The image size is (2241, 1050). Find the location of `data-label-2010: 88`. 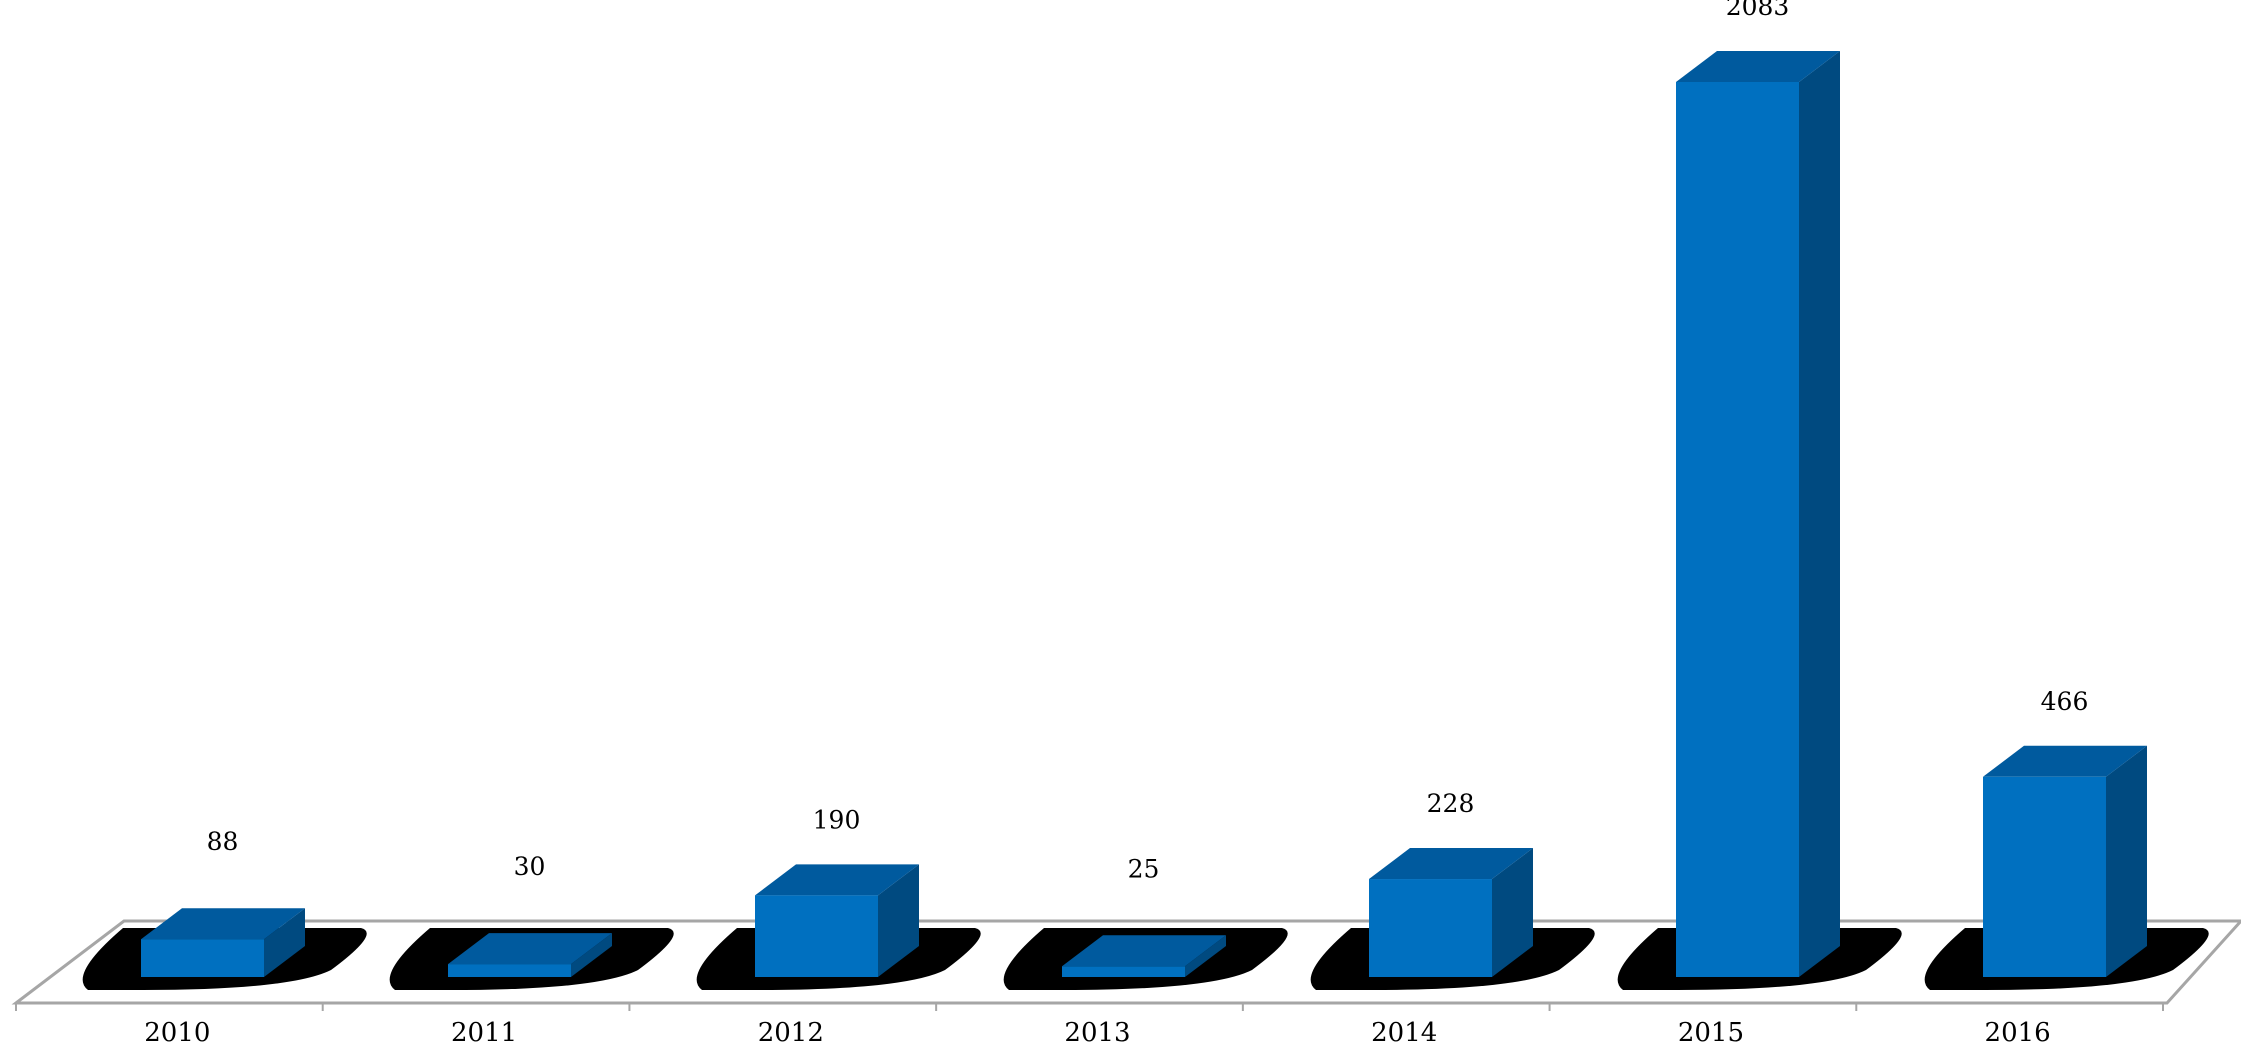

data-label-2010: 88 is located at coordinates (223, 841).